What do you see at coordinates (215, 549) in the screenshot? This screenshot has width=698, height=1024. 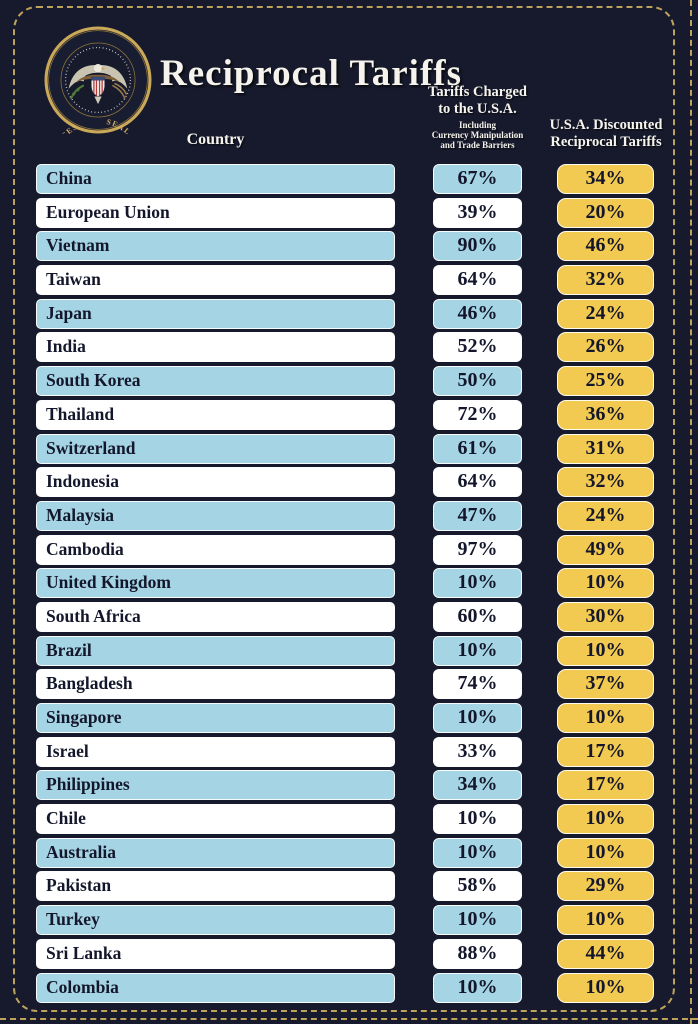 I see `country-cell: Cambodia` at bounding box center [215, 549].